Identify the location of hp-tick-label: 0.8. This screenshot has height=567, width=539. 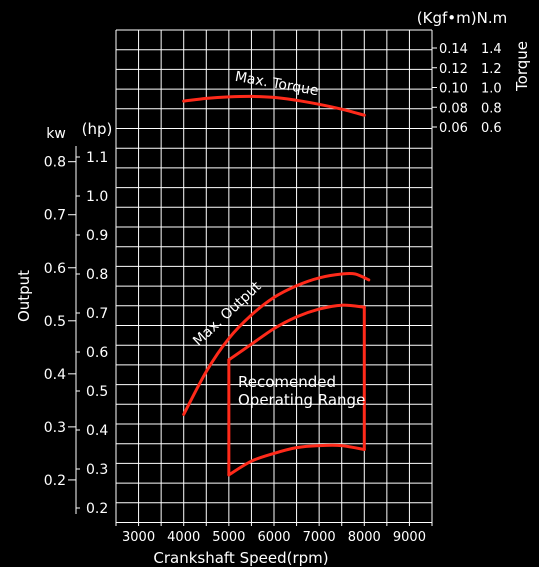
(97, 275).